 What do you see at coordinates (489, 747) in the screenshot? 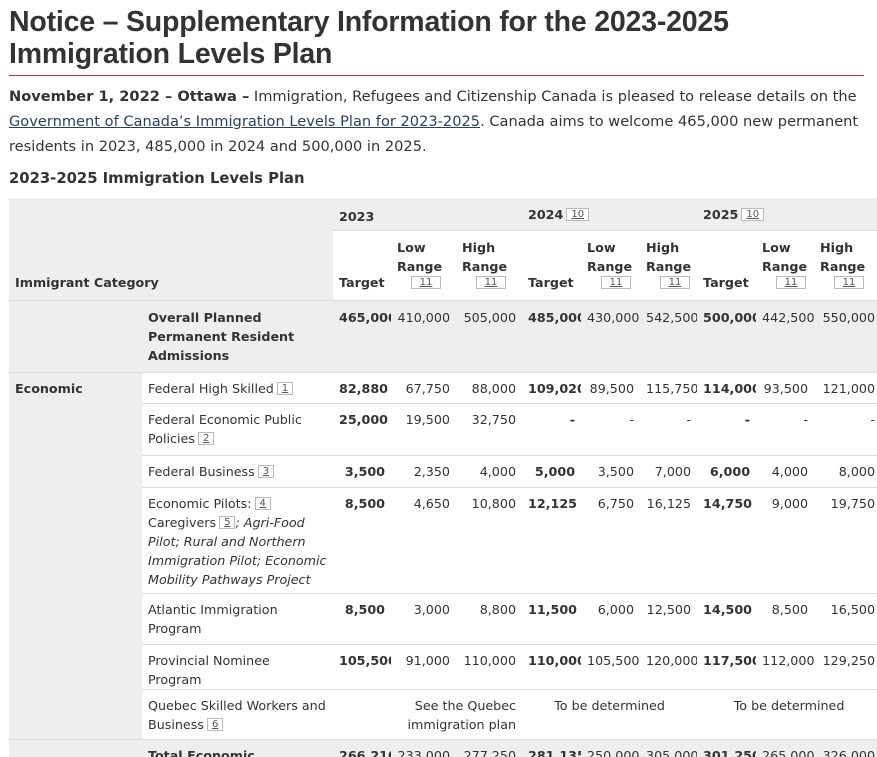
I see `total-2023-high: 277,250` at bounding box center [489, 747].